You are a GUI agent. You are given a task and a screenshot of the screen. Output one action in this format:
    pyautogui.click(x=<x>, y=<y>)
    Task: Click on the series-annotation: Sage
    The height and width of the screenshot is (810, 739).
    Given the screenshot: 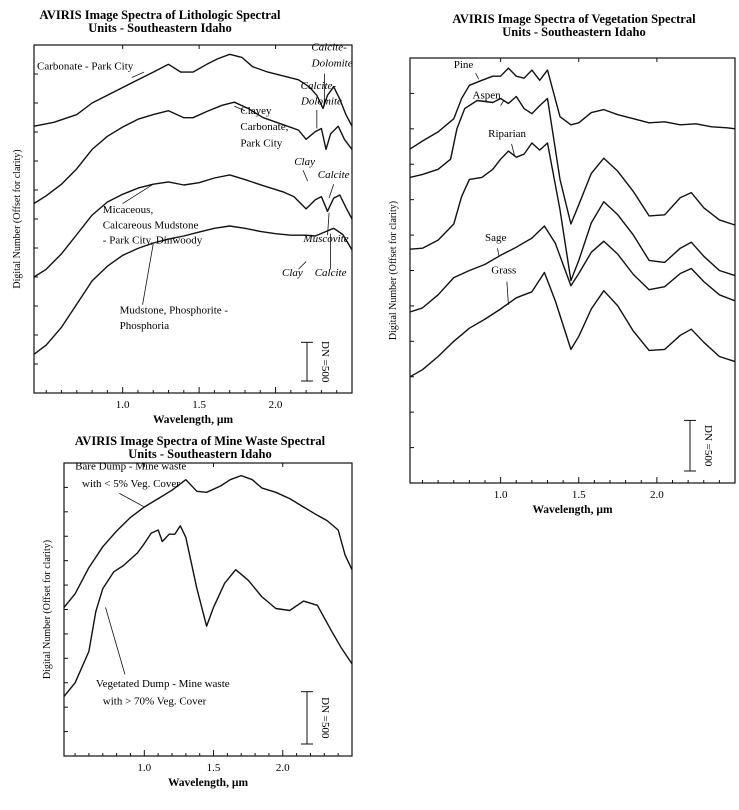 What is the action you would take?
    pyautogui.click(x=496, y=238)
    